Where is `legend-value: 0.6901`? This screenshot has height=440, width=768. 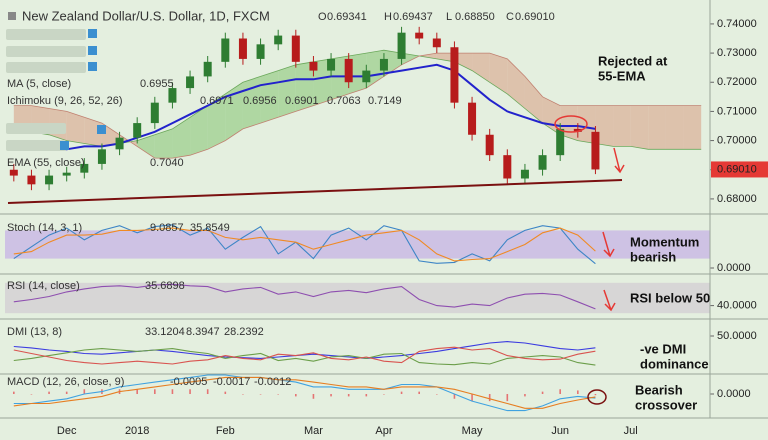 legend-value: 0.6901 is located at coordinates (302, 101).